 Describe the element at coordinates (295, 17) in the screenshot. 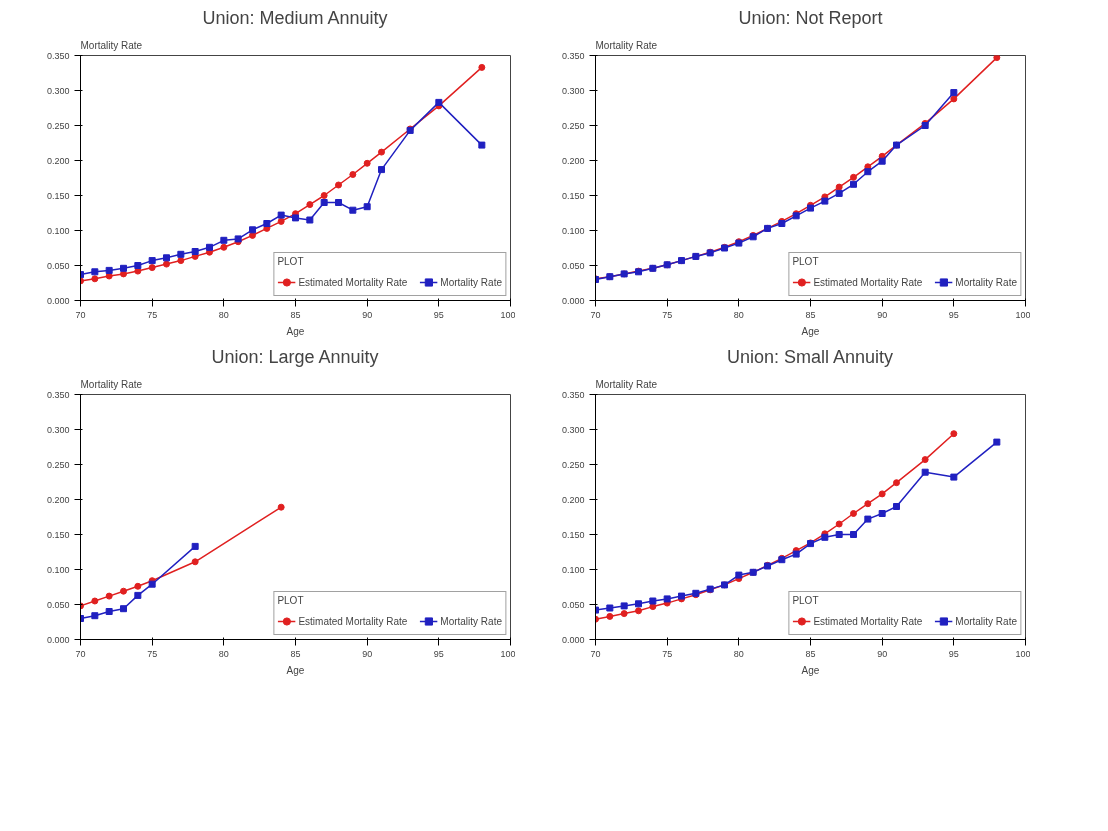

I see `chart-title: Union: Medium Annuity` at that location.